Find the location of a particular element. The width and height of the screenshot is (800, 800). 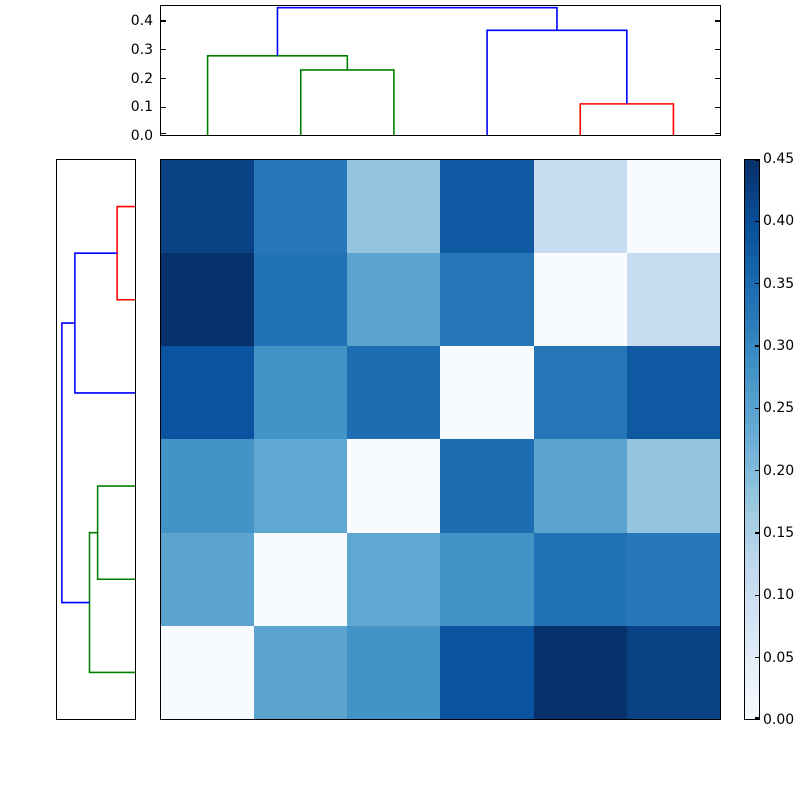

colorbar-tick-label: 0.30 is located at coordinates (779, 346).